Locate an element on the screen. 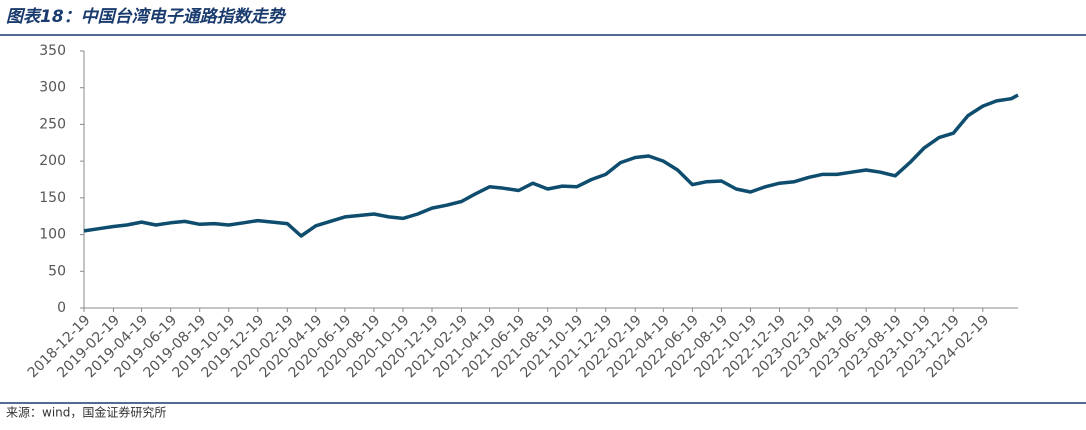 The width and height of the screenshot is (1086, 430). source: 来源：wind，国金证券研究所 is located at coordinates (86, 412).